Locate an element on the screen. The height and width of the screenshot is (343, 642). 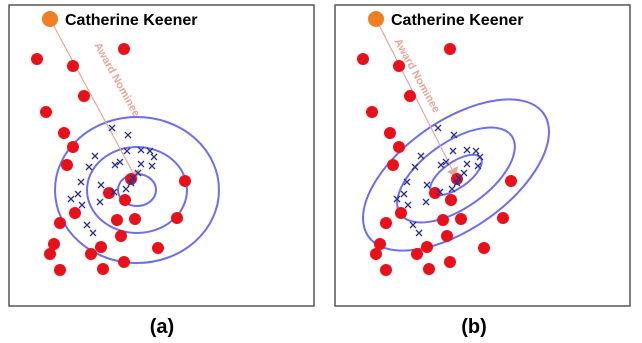
panel-b-entity-dot is located at coordinates (376, 19).